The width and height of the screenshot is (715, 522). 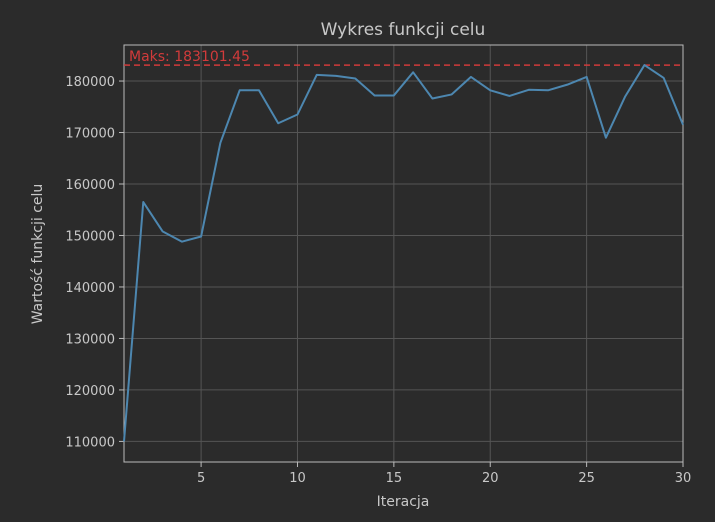 What do you see at coordinates (201, 478) in the screenshot?
I see `x-tick-label: 5` at bounding box center [201, 478].